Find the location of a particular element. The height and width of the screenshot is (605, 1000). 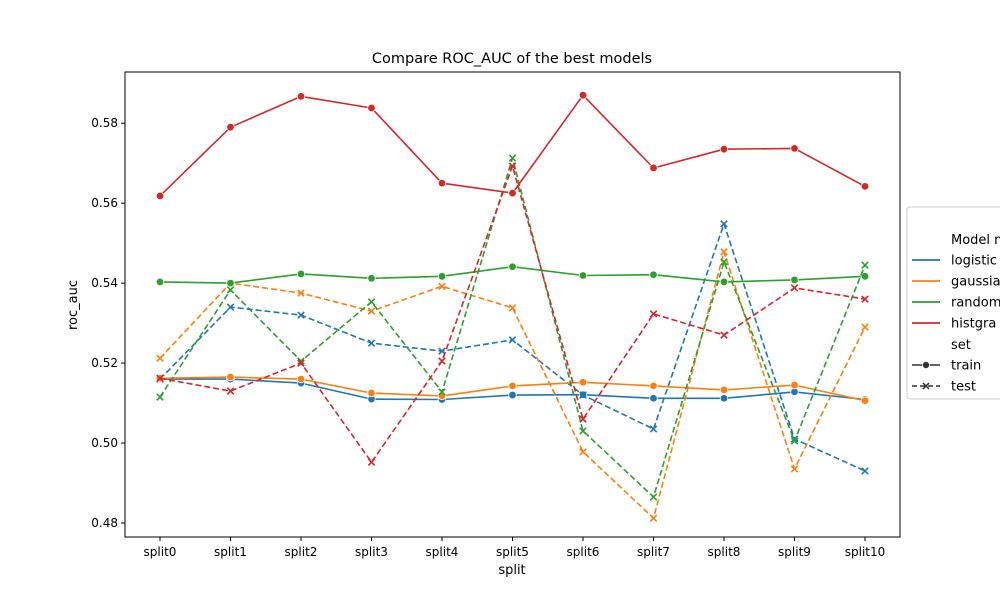

series-histgra-train is located at coordinates (512, 145).